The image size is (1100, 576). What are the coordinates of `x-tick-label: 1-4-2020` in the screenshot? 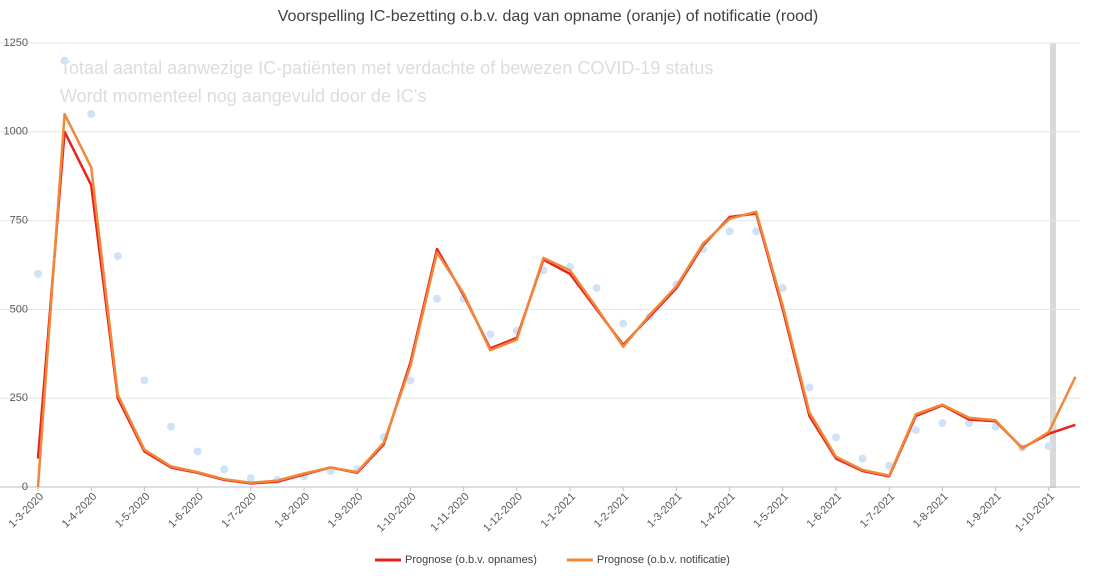 It's located at (80, 511).